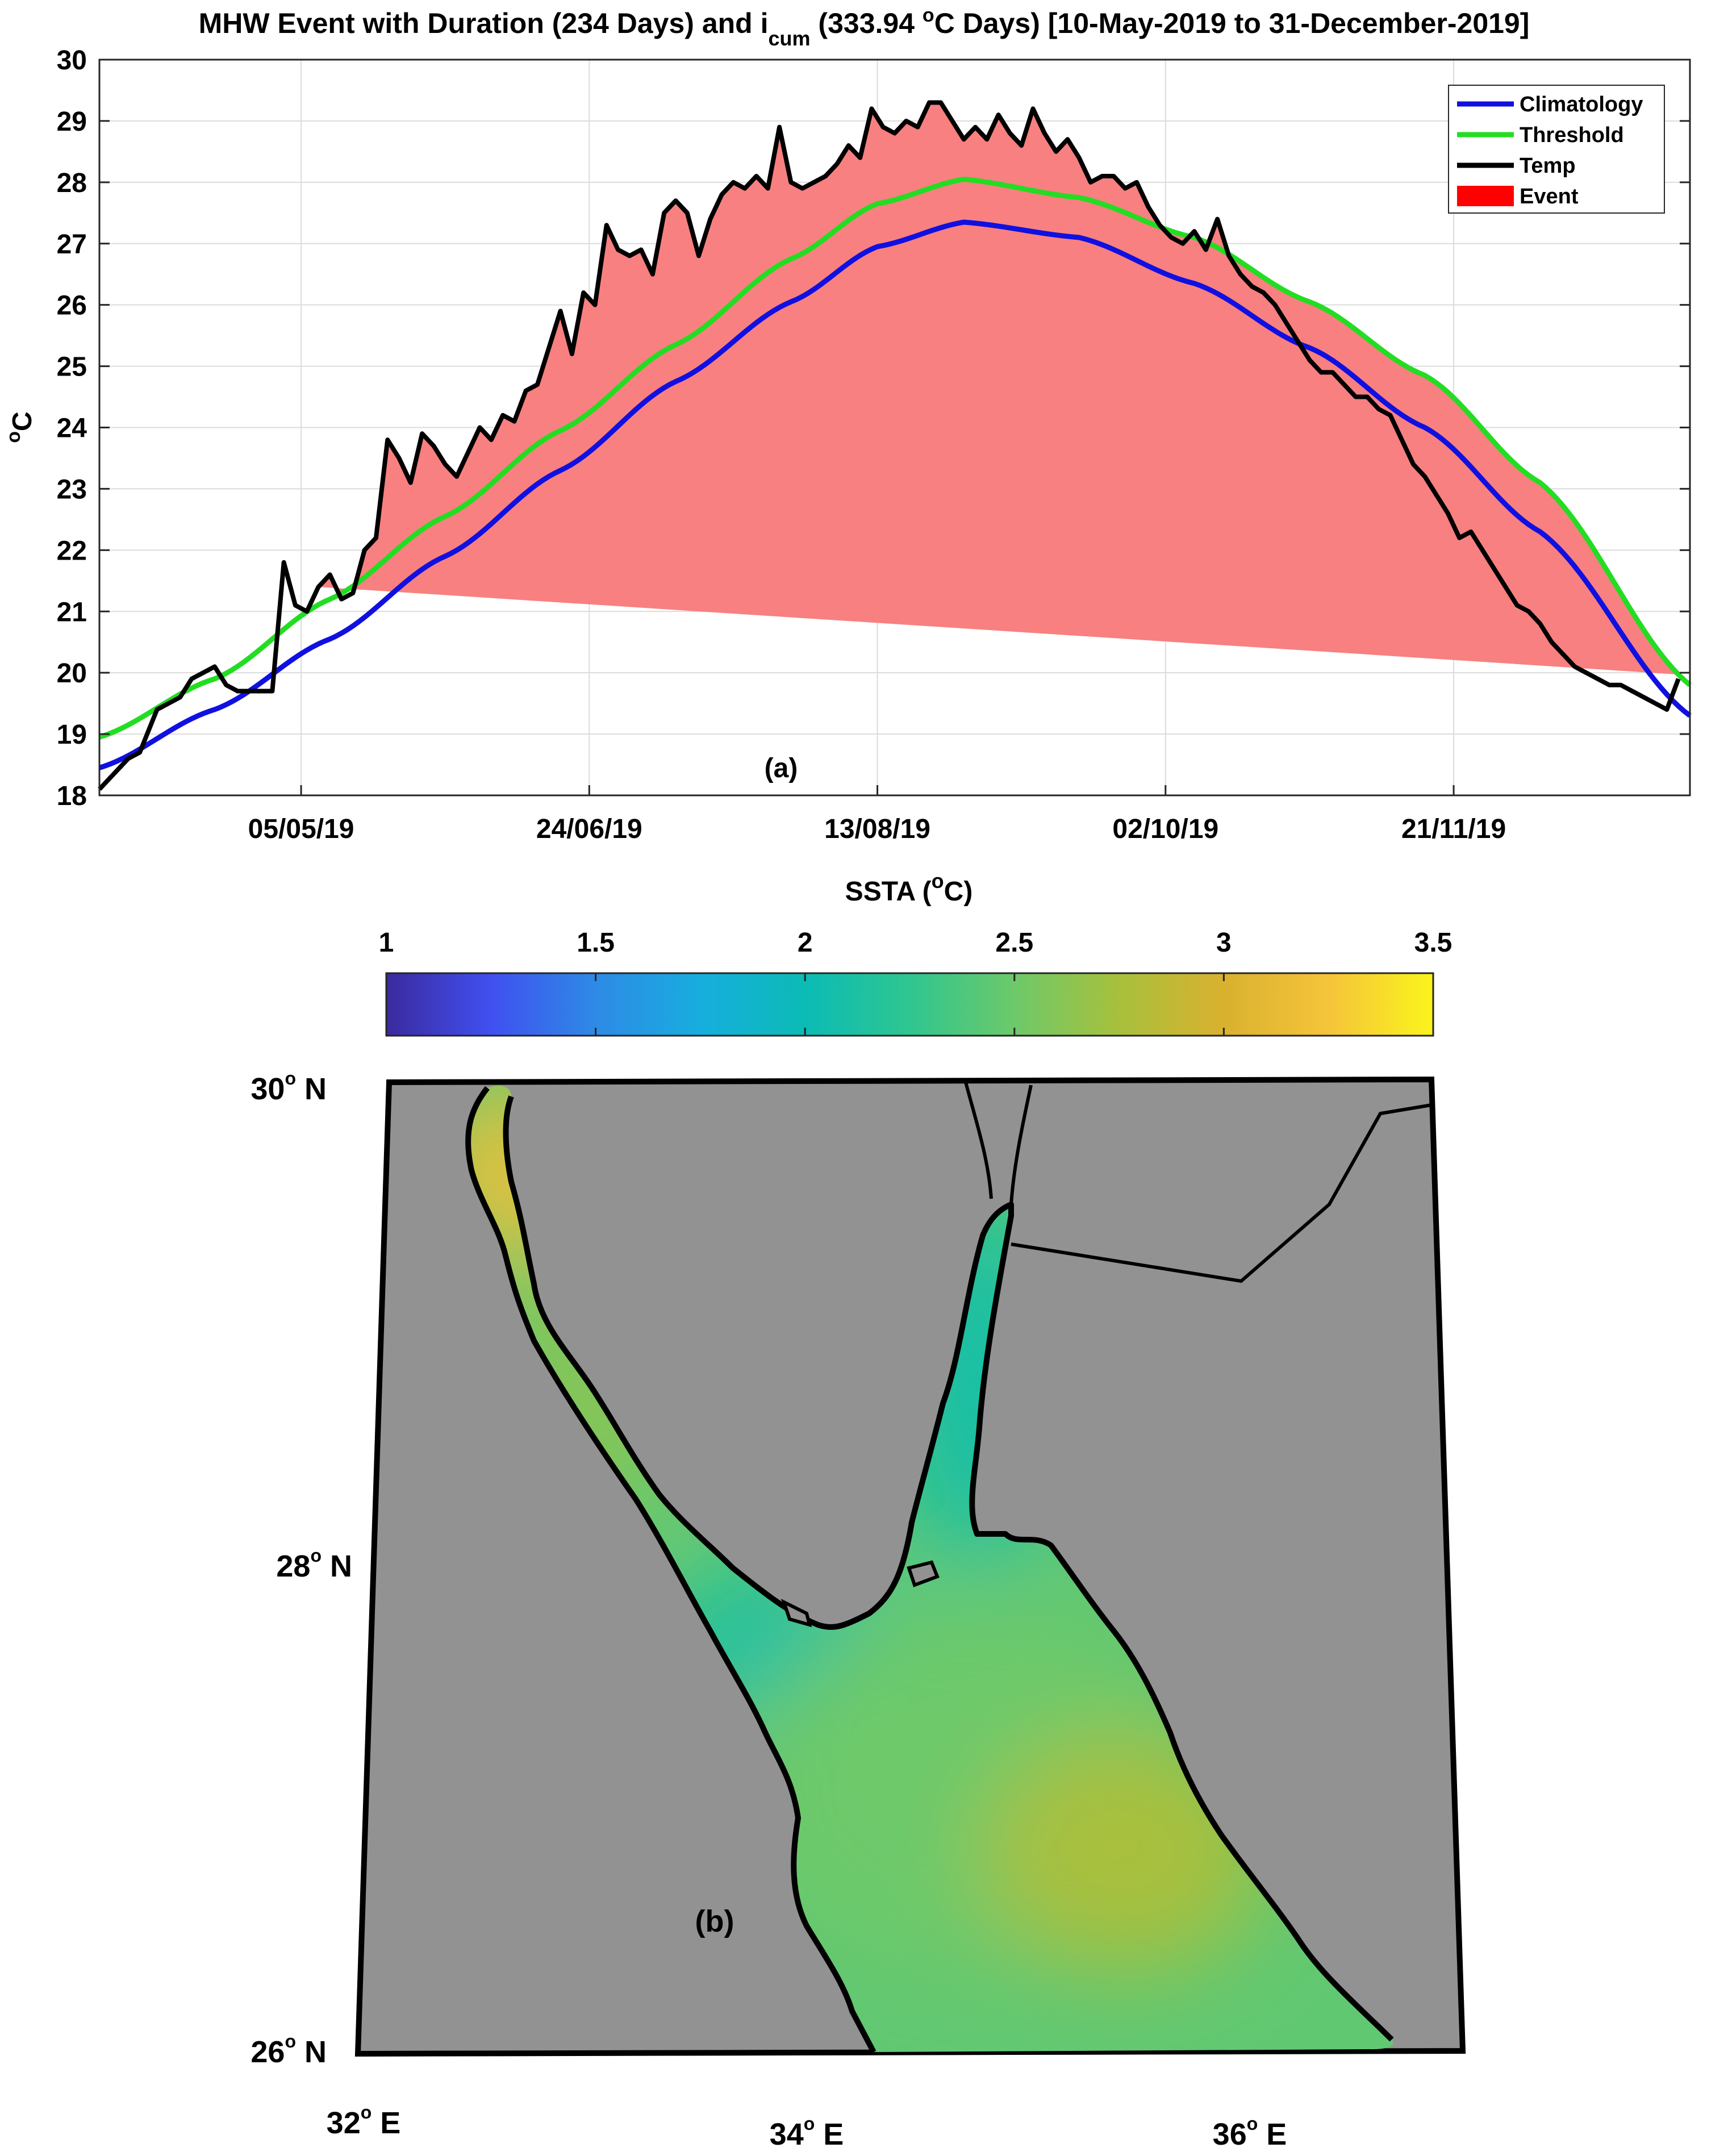  I want to click on colorbar-tick-label: 3, so click(1224, 943).